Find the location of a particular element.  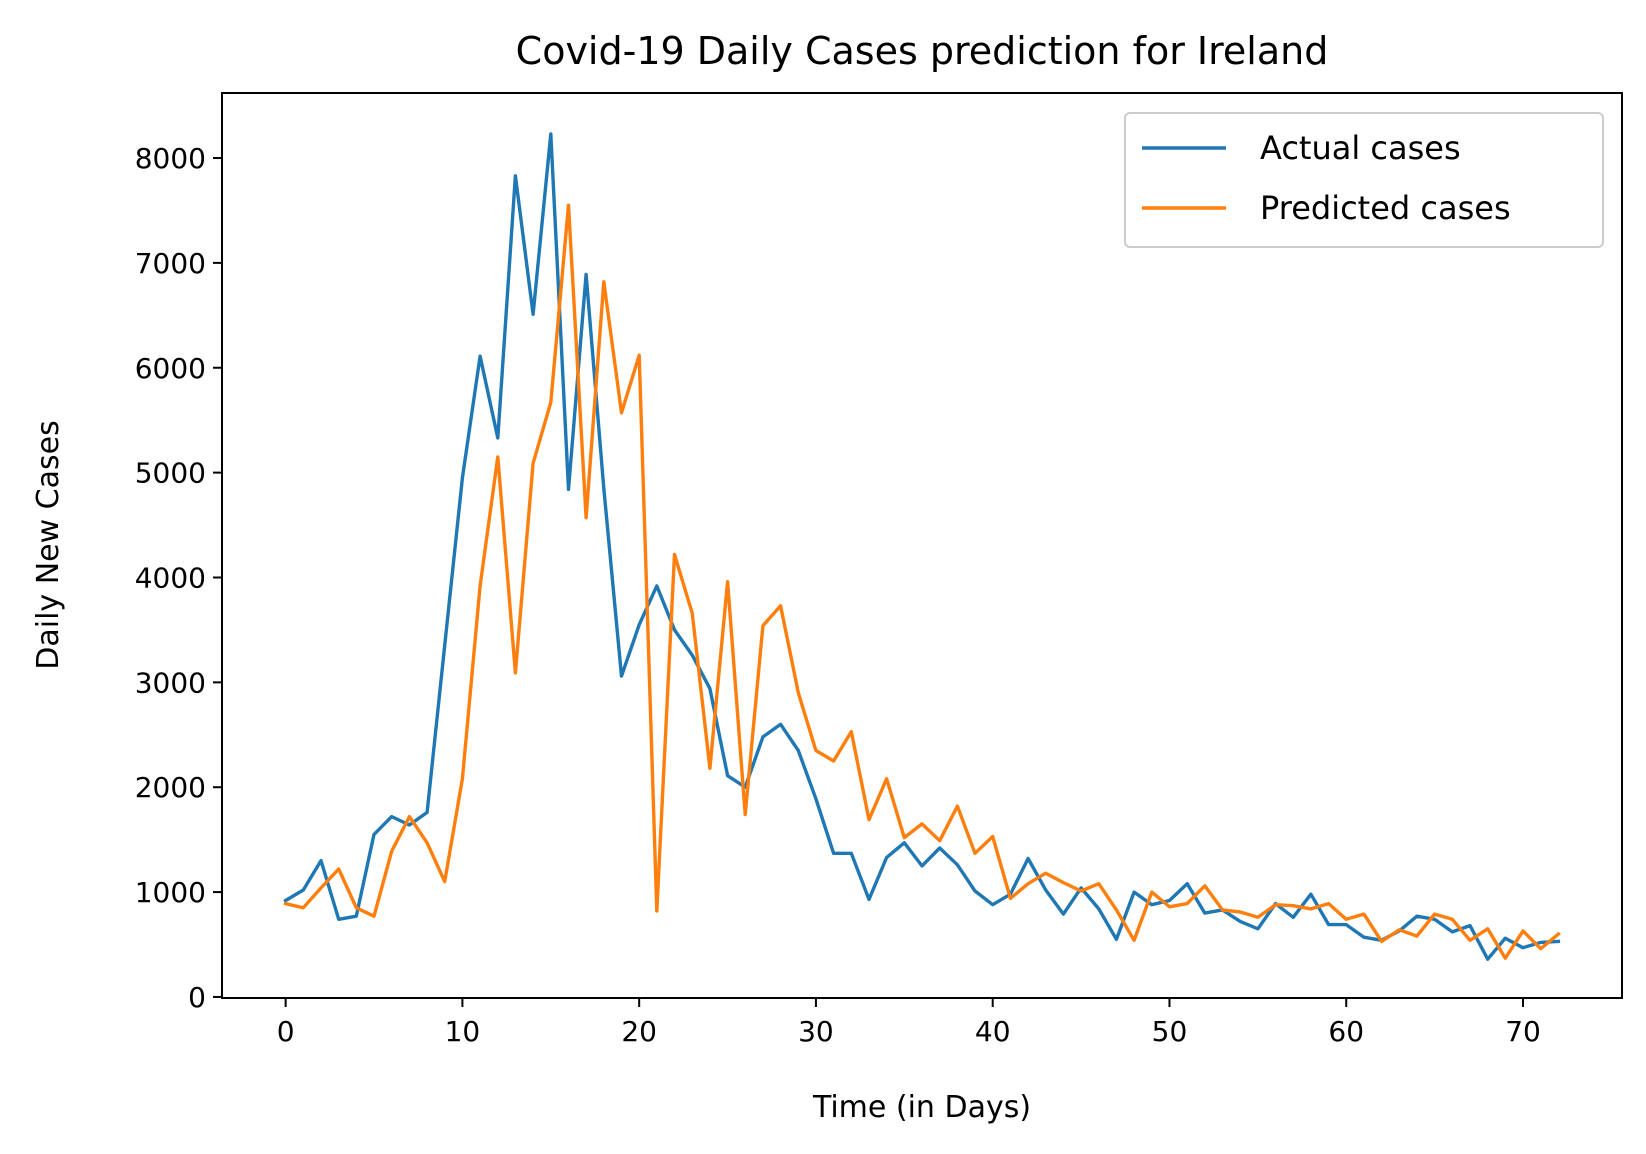

x-tick-label: 20 is located at coordinates (639, 1031).